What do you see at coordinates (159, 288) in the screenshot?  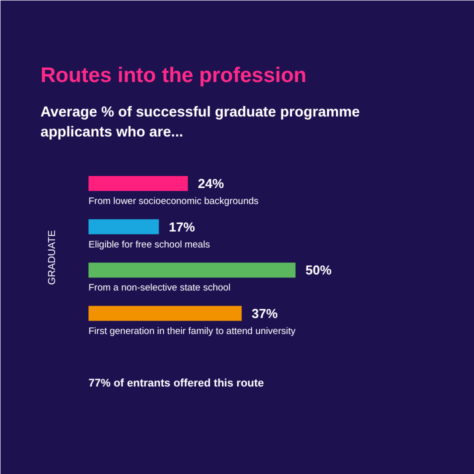 I see `y-tick-label: From a non-selective state school` at bounding box center [159, 288].